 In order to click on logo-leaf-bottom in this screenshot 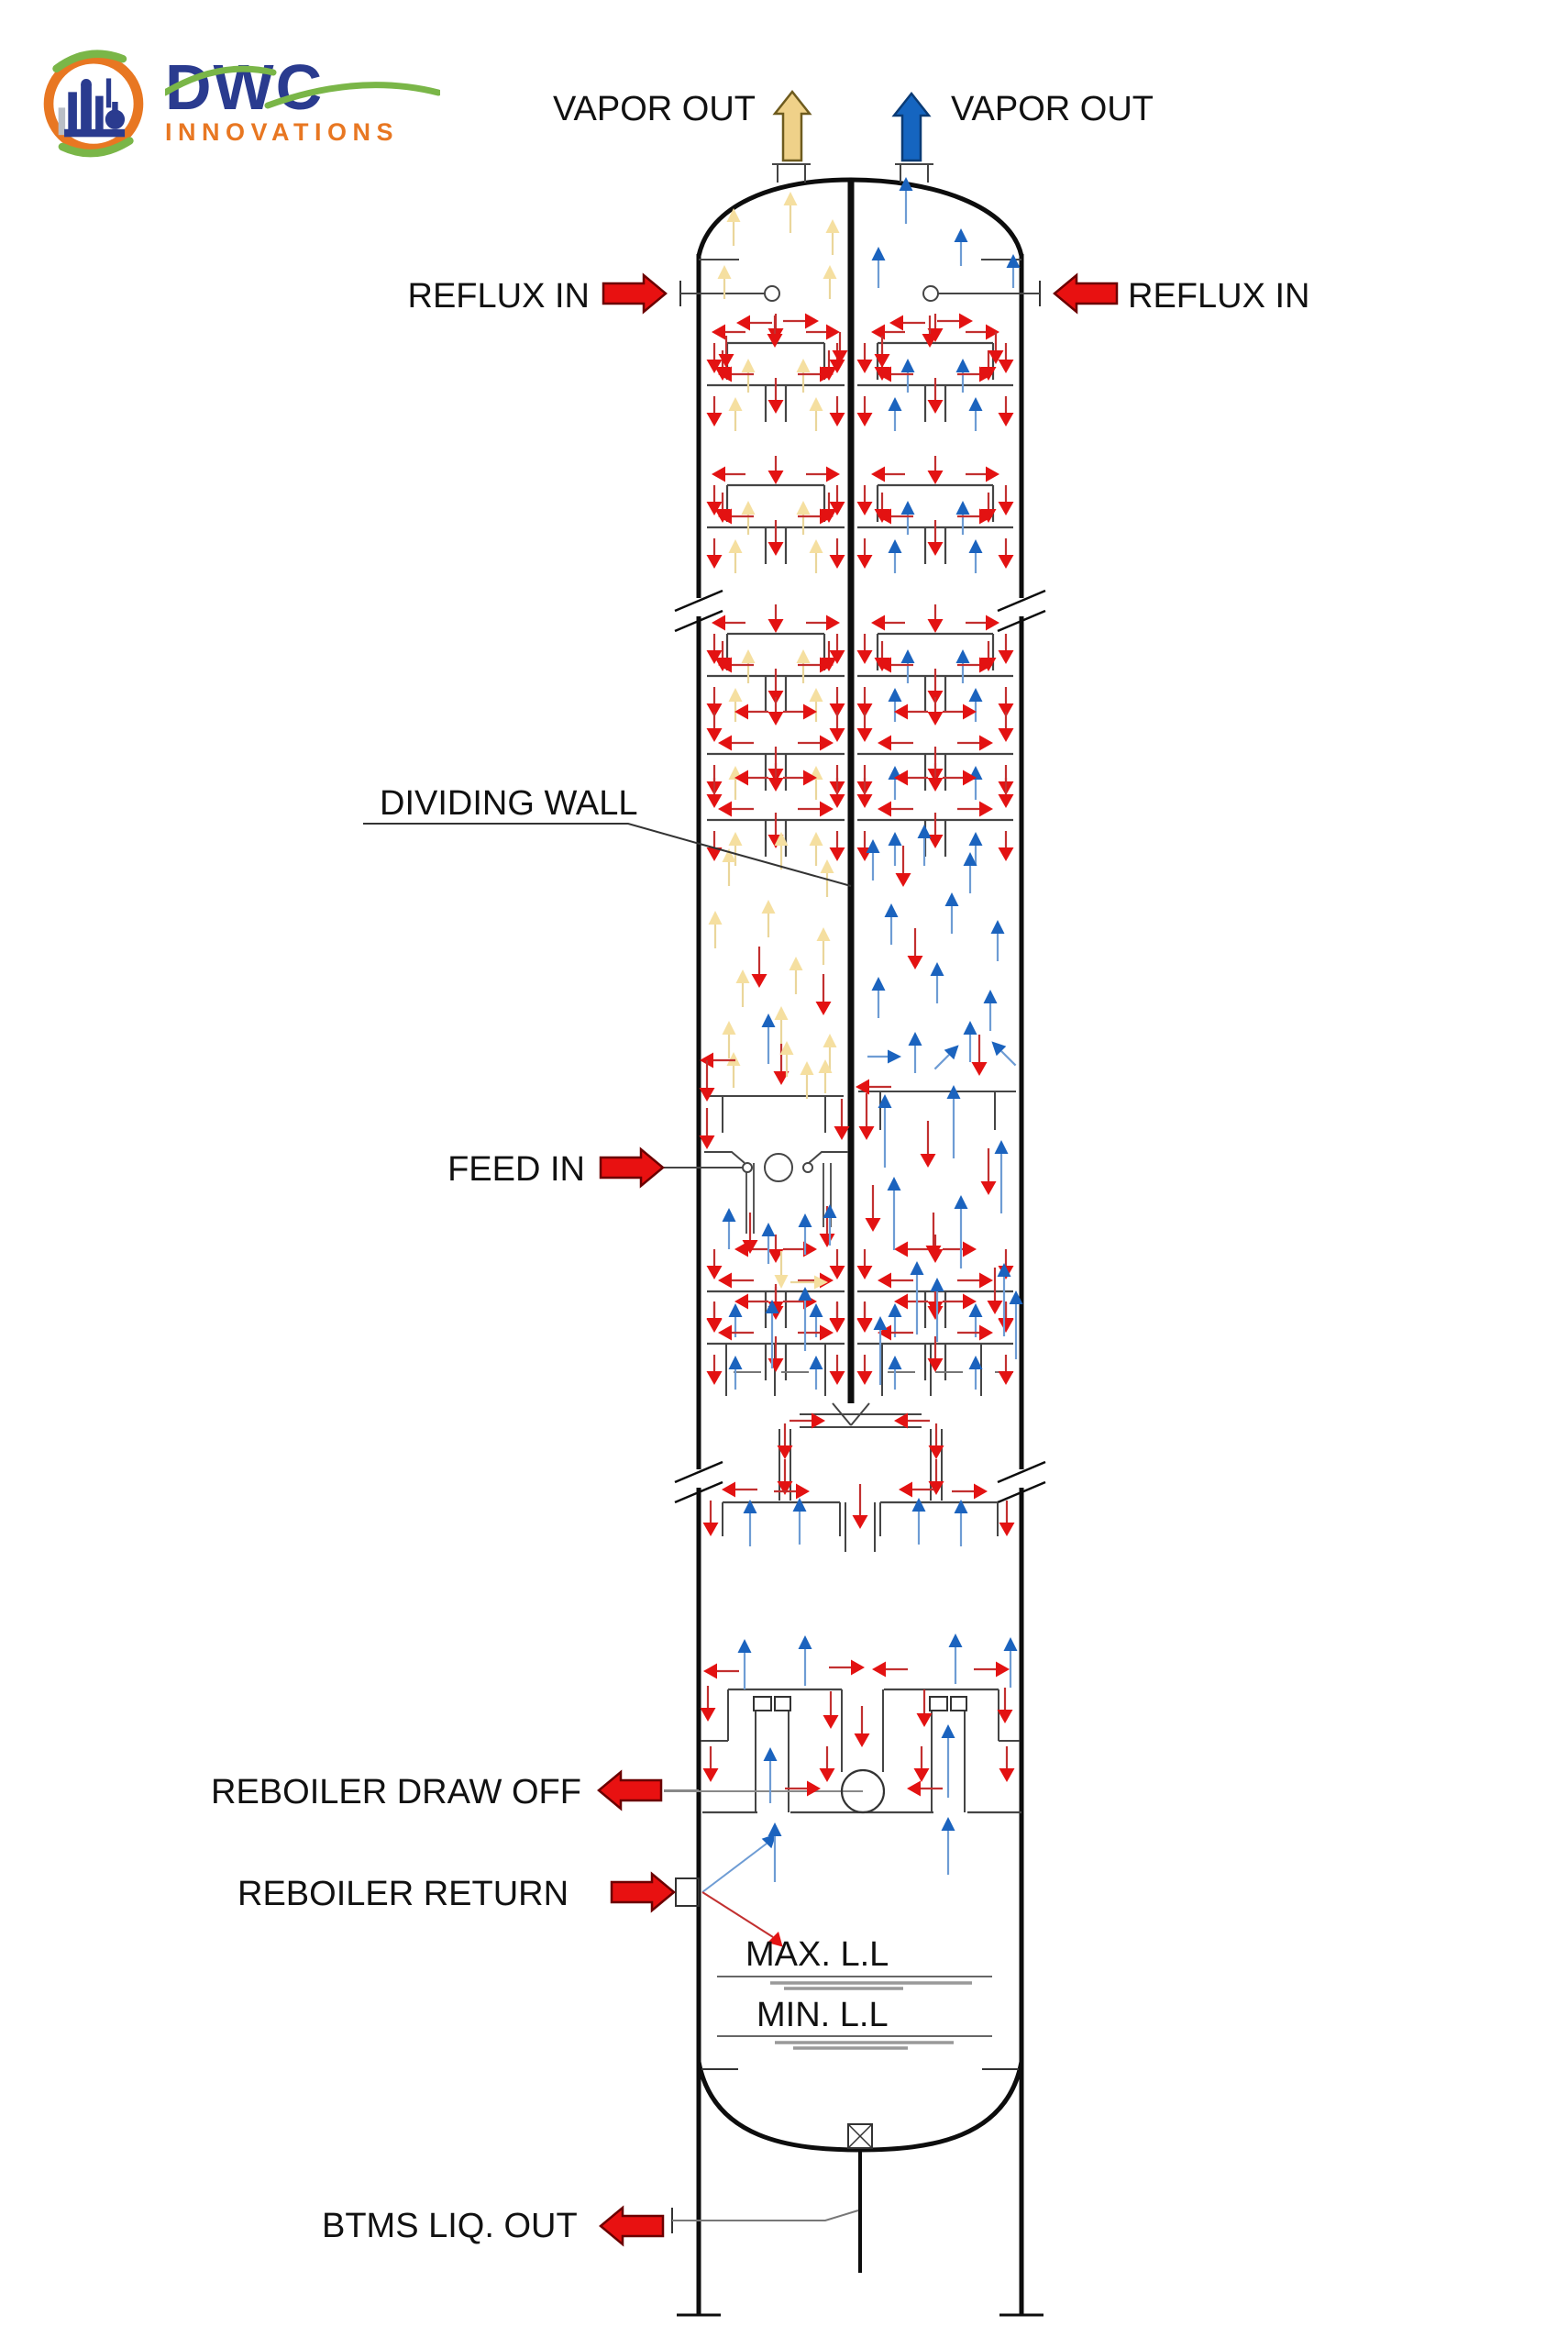, I will do `click(96, 147)`.